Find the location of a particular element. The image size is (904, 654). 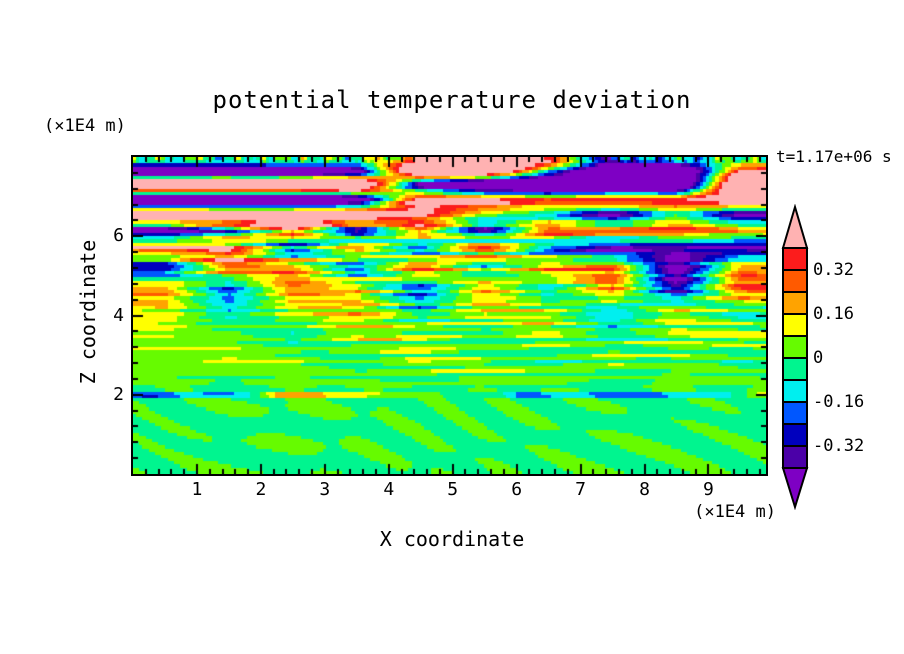

x-tick-label: 3 is located at coordinates (325, 489).